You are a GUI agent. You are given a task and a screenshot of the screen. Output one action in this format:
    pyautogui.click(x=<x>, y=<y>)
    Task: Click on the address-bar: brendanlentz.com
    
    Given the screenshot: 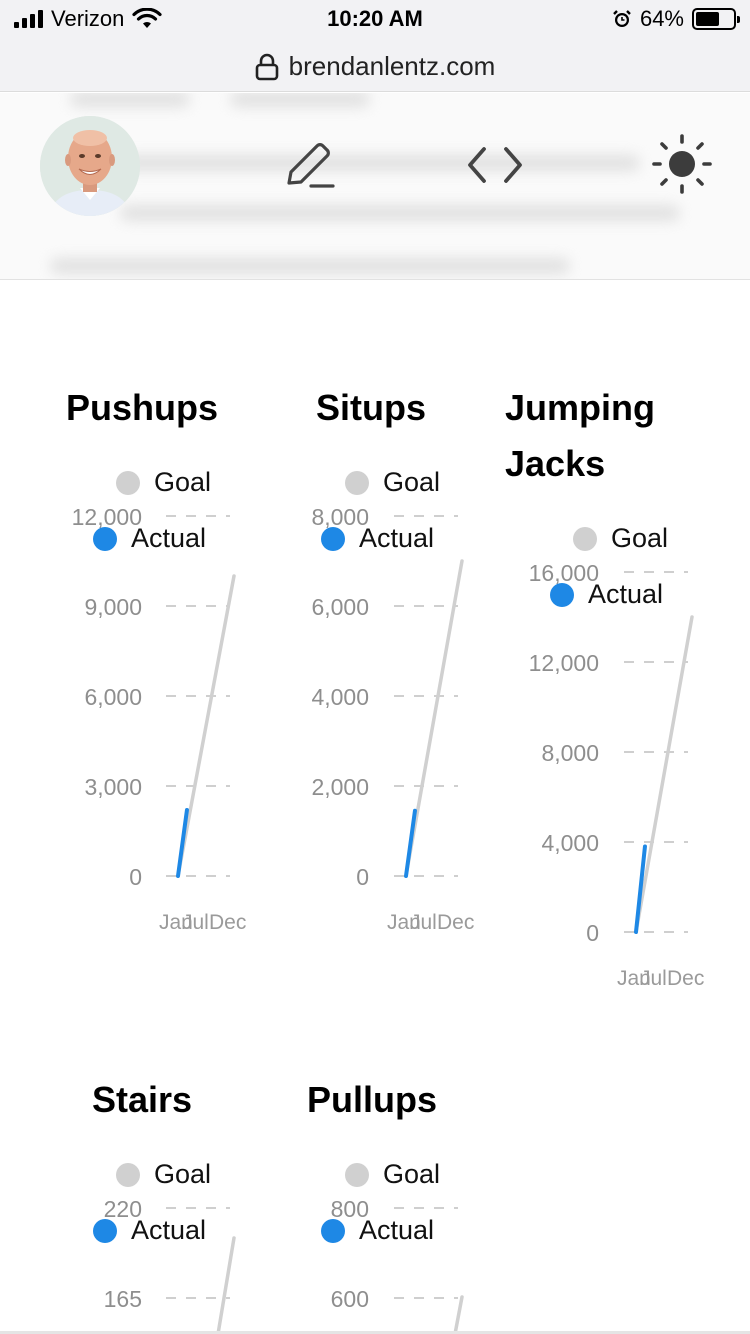 What is the action you would take?
    pyautogui.click(x=375, y=67)
    